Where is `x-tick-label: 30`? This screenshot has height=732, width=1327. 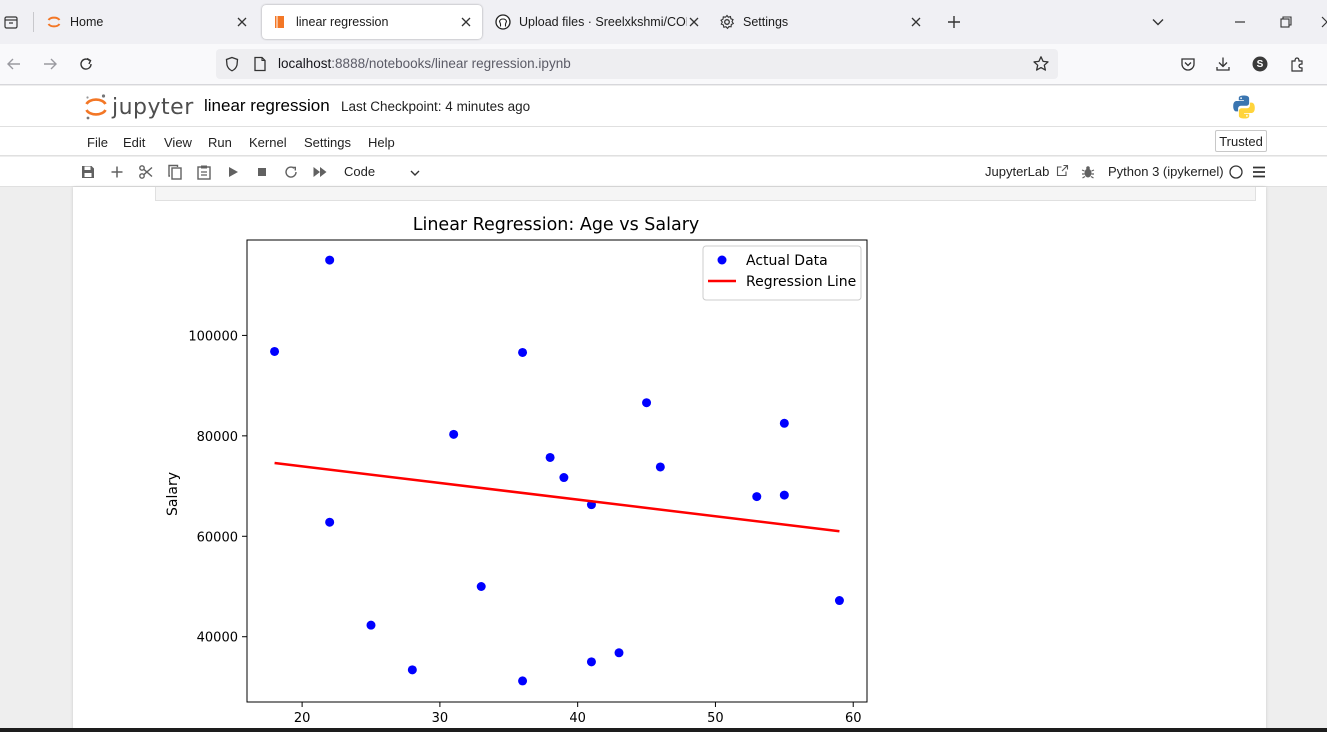 x-tick-label: 30 is located at coordinates (440, 718).